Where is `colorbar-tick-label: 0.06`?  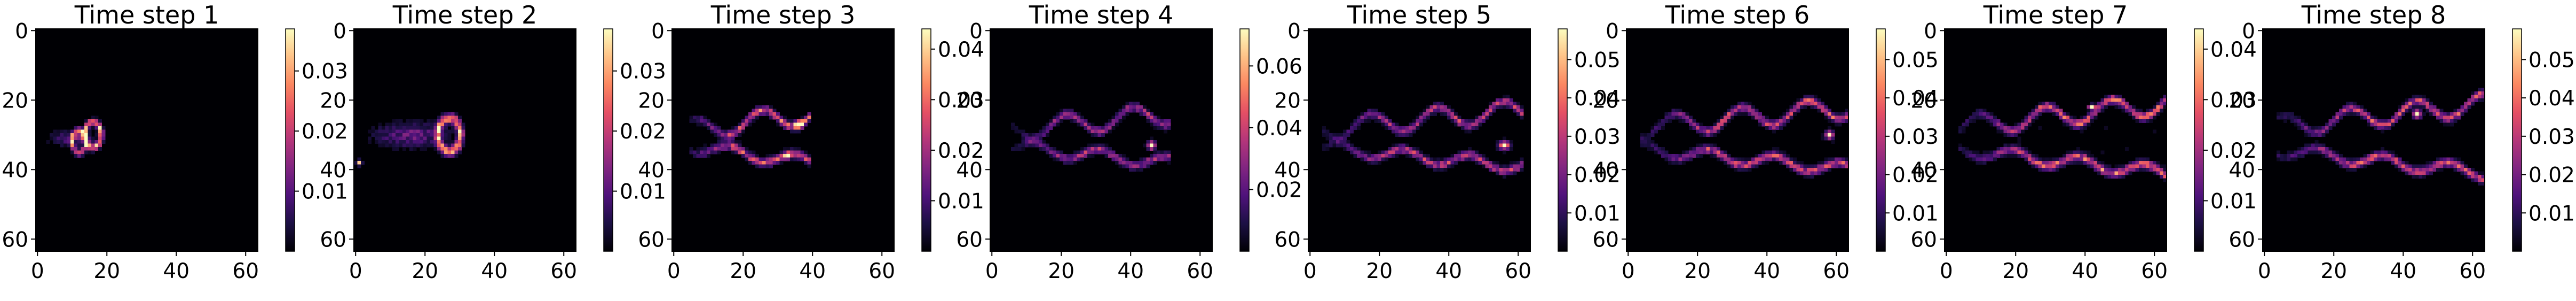 colorbar-tick-label: 0.06 is located at coordinates (1279, 67).